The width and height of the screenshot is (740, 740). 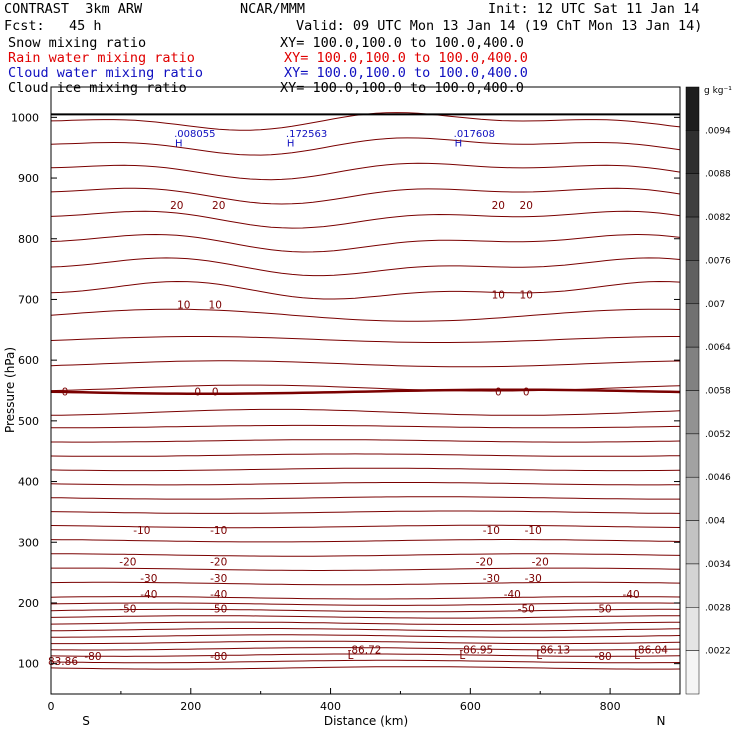 I want to click on x-tick-label: 200, so click(x=190, y=706).